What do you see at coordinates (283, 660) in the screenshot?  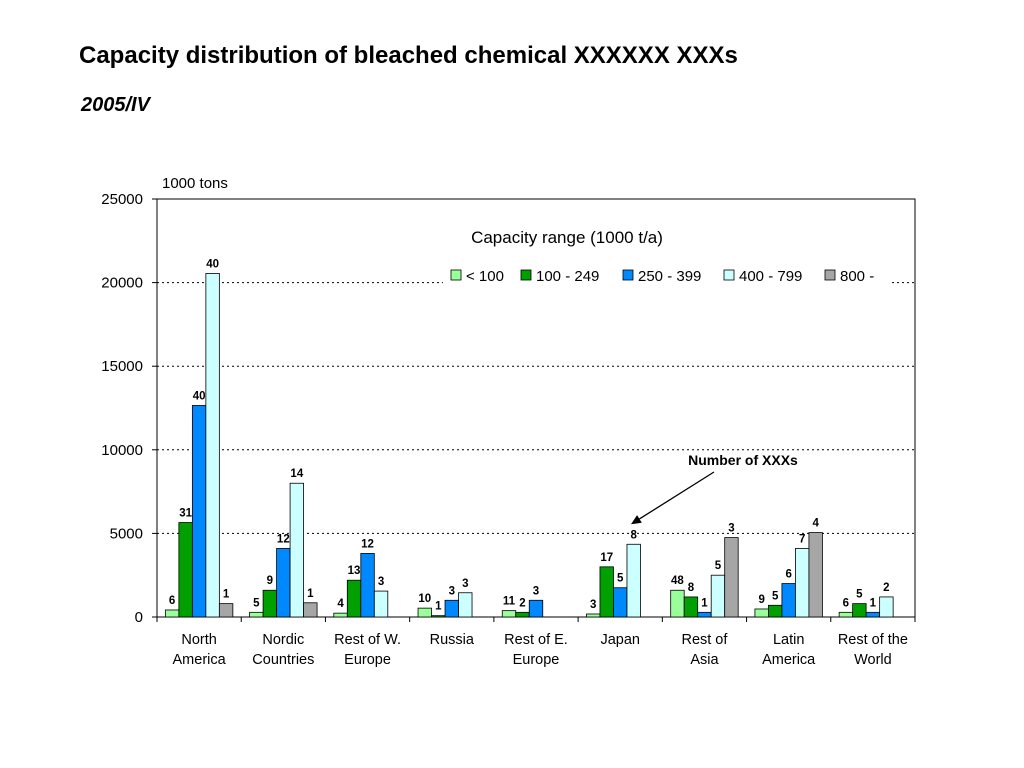 I see `x-category-label: Countries` at bounding box center [283, 660].